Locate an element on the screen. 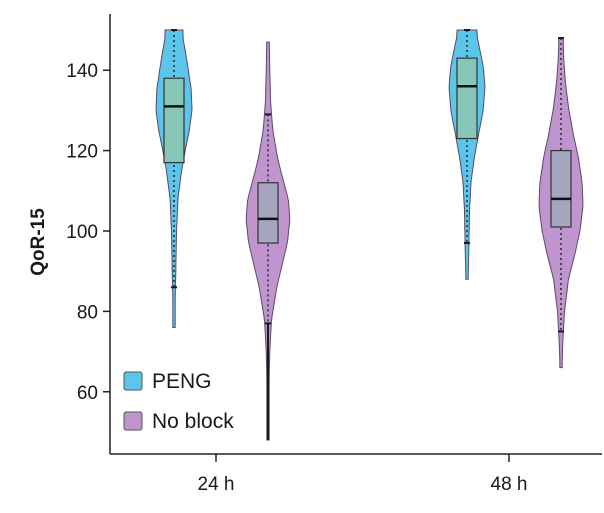  violin-peng-48h is located at coordinates (467, 154).